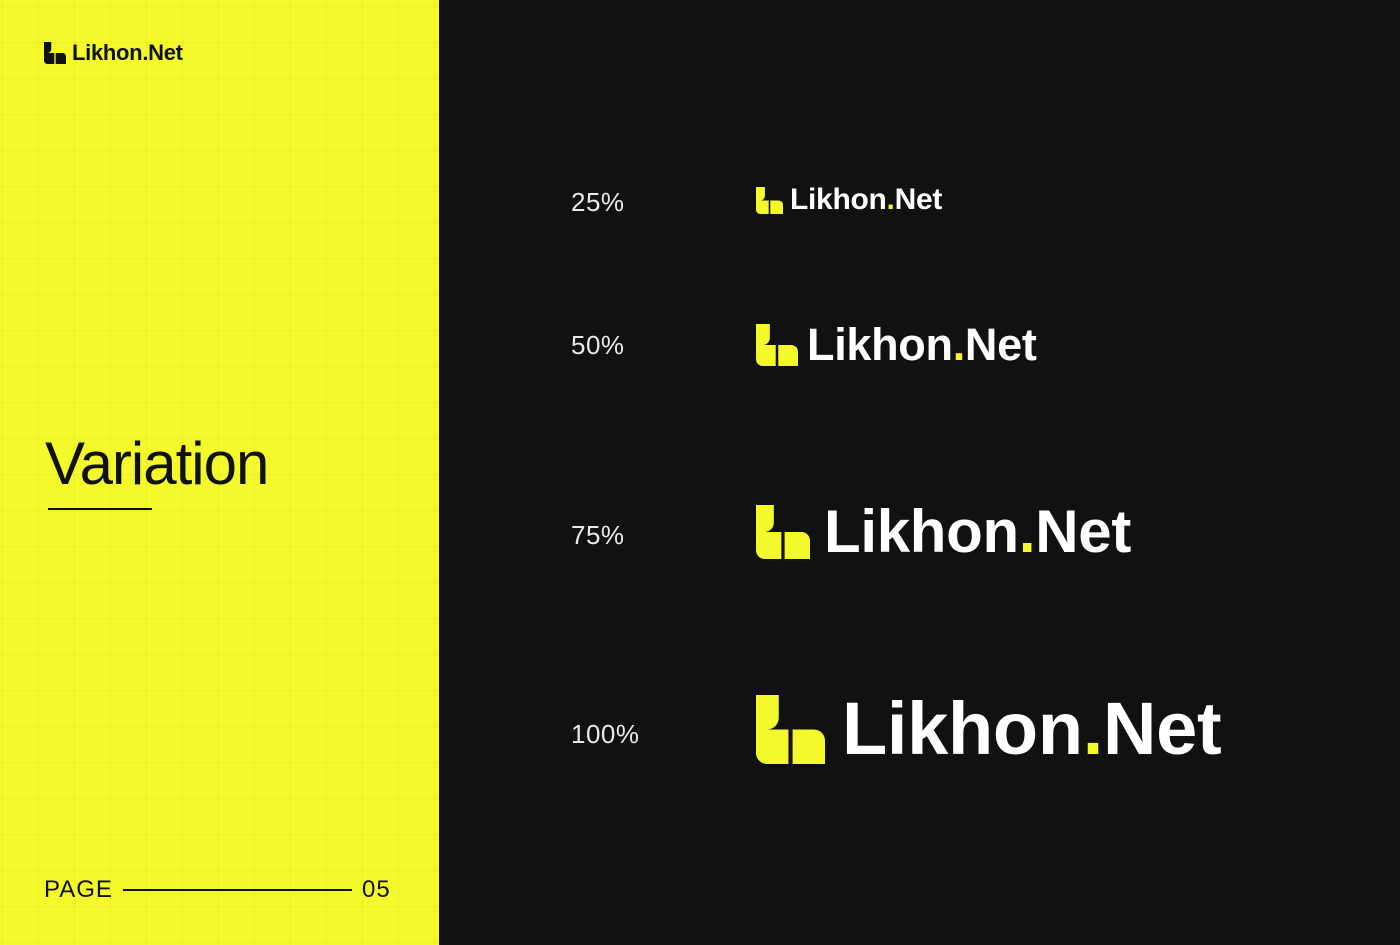 The image size is (1400, 945). Describe the element at coordinates (157, 463) in the screenshot. I see `page-title: Variation` at that location.